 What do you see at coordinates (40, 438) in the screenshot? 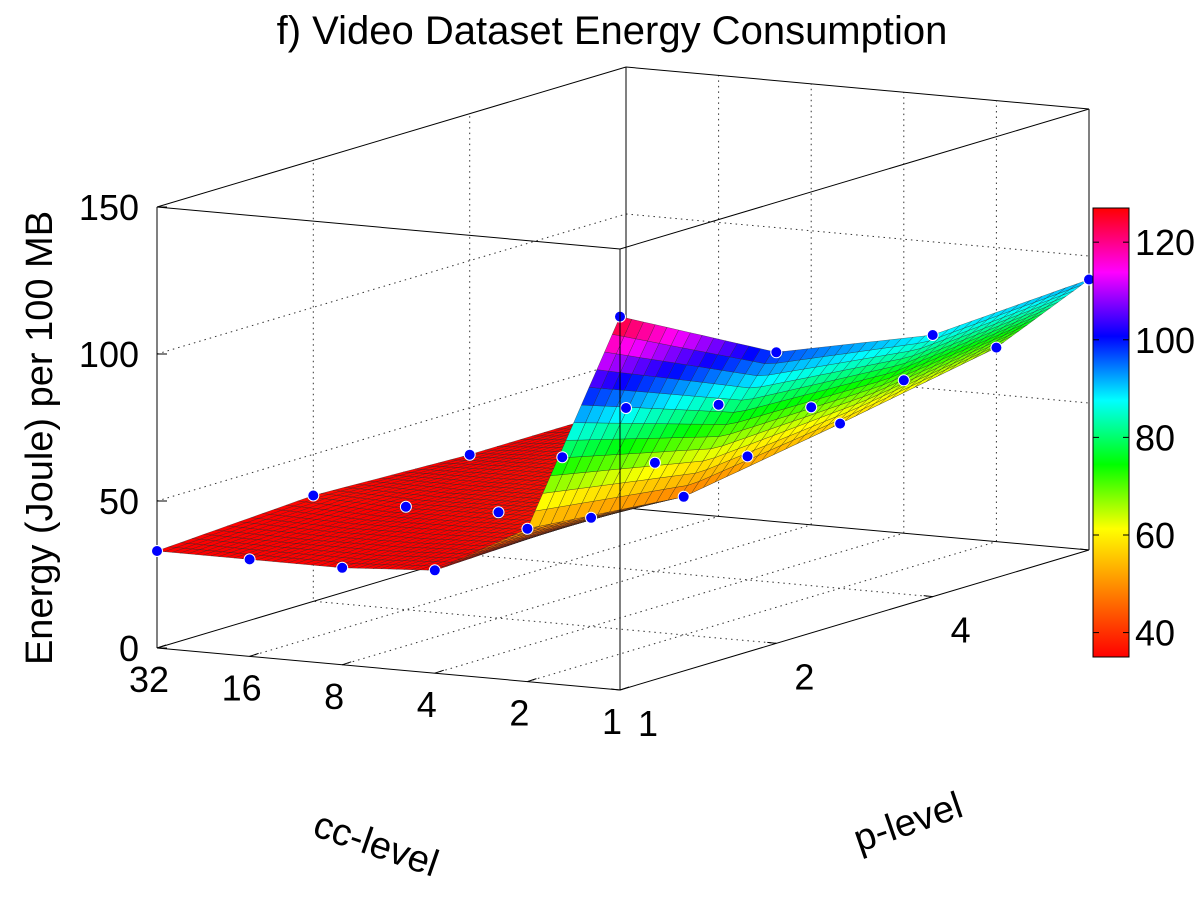
I see `z-axis-label: Energy (Joule) per 100 MB` at bounding box center [40, 438].